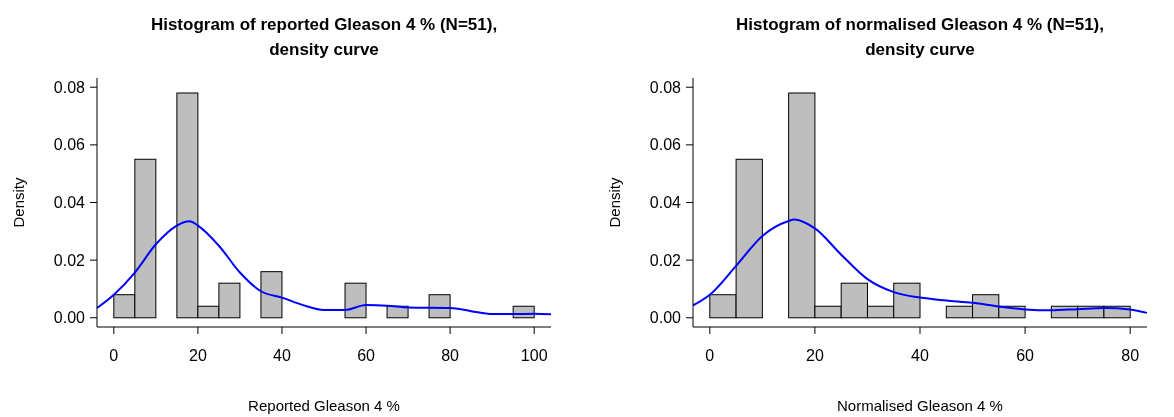 Image resolution: width=1174 pixels, height=417 pixels. I want to click on x-axis-title: Reported Gleason 4 %, so click(324, 405).